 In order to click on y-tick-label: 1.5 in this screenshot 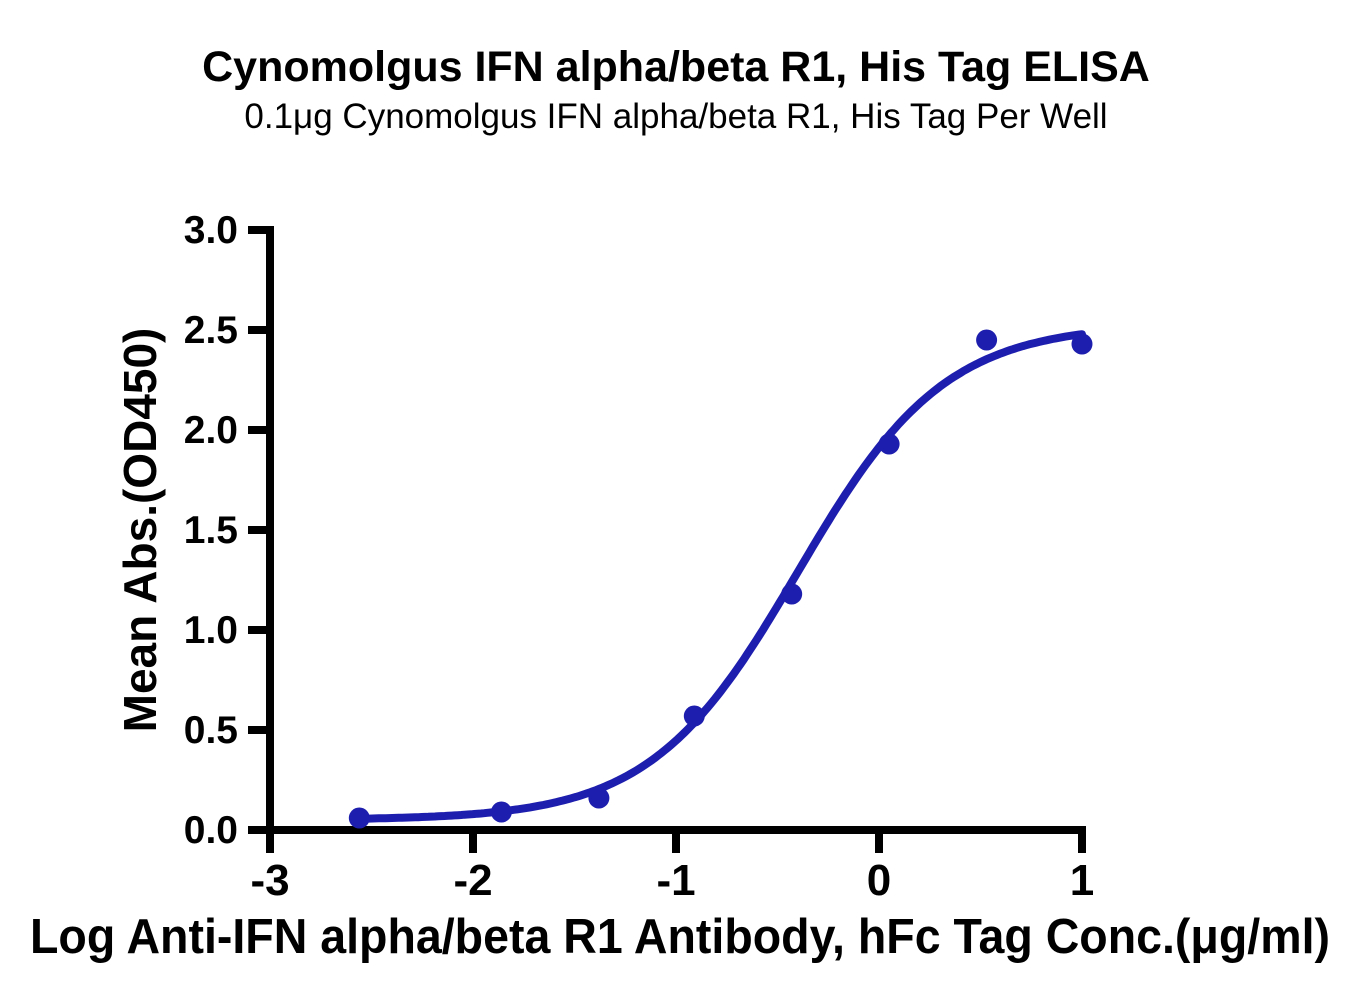, I will do `click(211, 530)`.